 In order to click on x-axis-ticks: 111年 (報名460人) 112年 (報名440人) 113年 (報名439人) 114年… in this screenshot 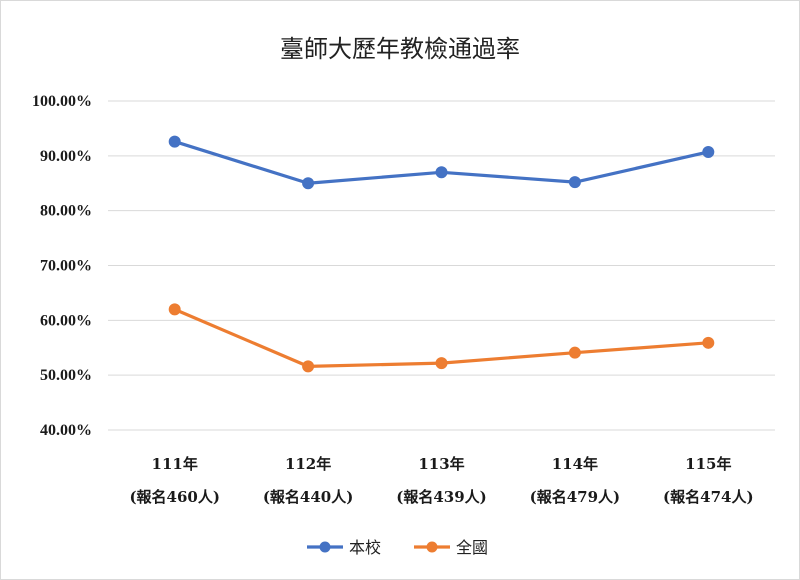, I will do `click(441, 480)`.